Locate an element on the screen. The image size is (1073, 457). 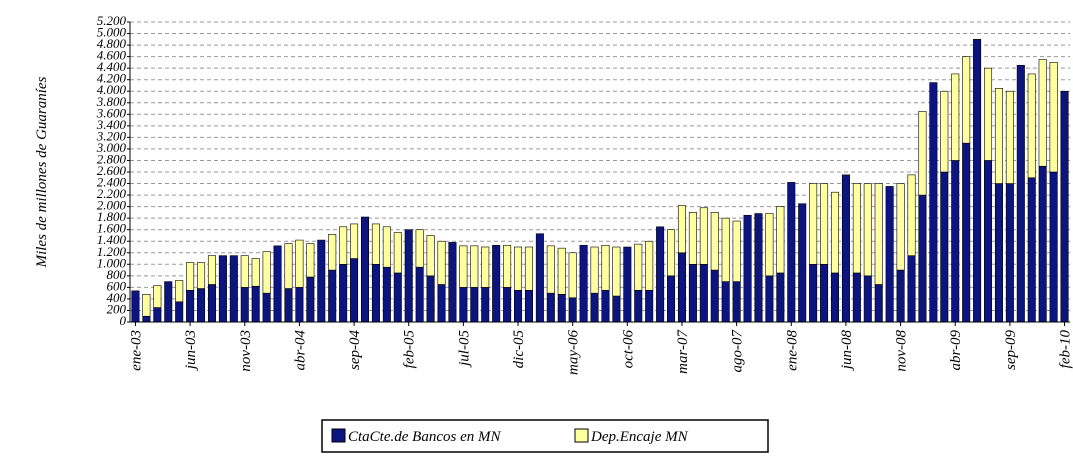
y-tick-label: 3.400 is located at coordinates (111, 124).